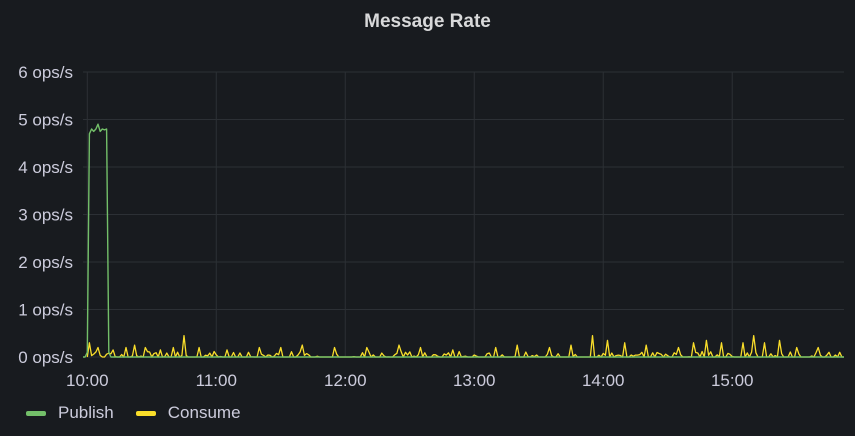 This screenshot has width=855, height=436. Describe the element at coordinates (45, 262) in the screenshot. I see `y-tick-label: 2 ops/s` at that location.